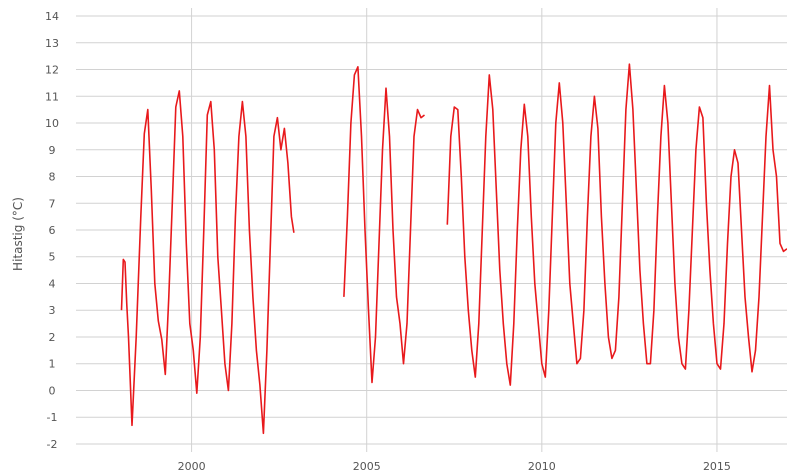 The height and width of the screenshot is (476, 787). Describe the element at coordinates (52, 150) in the screenshot. I see `y-tick-label: 9` at that location.